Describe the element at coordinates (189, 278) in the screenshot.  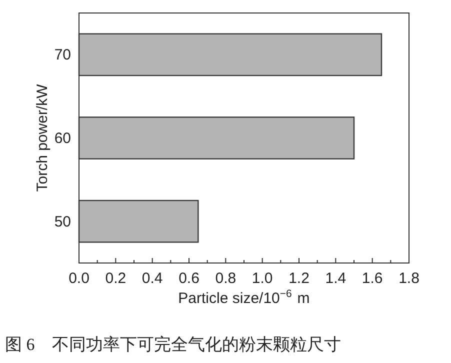
I see `x-tick-label: 0.6` at that location.